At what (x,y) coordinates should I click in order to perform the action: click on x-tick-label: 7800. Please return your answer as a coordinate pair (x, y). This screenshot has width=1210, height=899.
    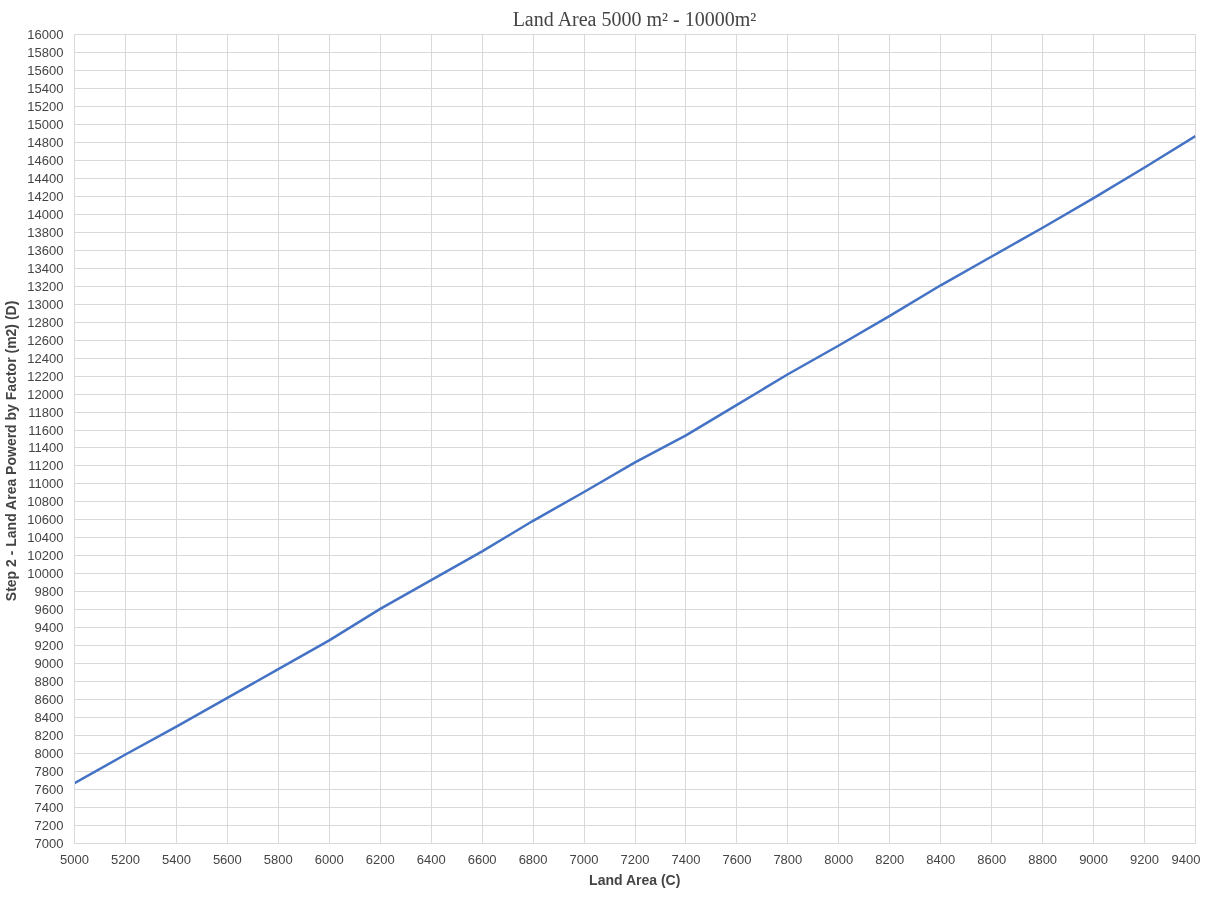
    Looking at the image, I should click on (788, 859).